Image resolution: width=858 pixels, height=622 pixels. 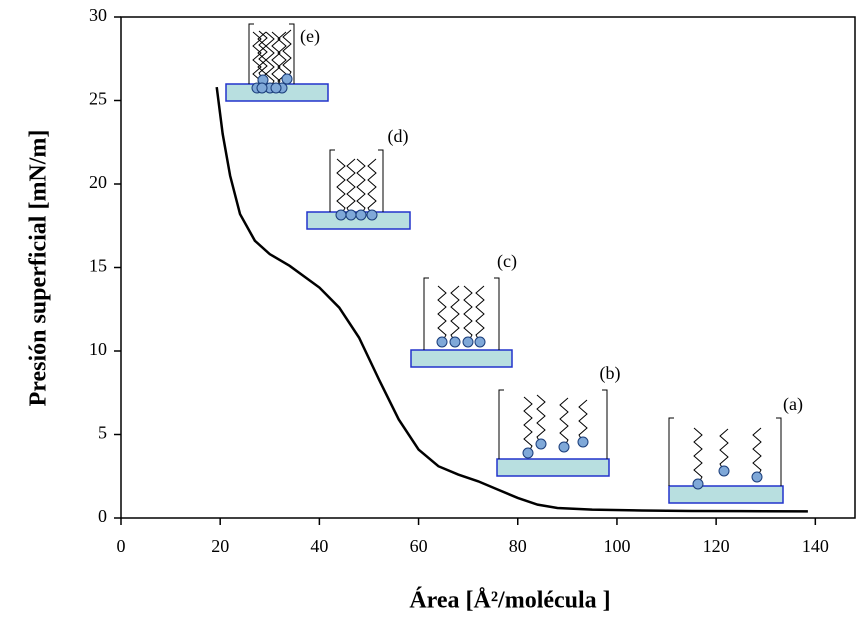 I want to click on x-tick-label: 40, so click(x=319, y=546).